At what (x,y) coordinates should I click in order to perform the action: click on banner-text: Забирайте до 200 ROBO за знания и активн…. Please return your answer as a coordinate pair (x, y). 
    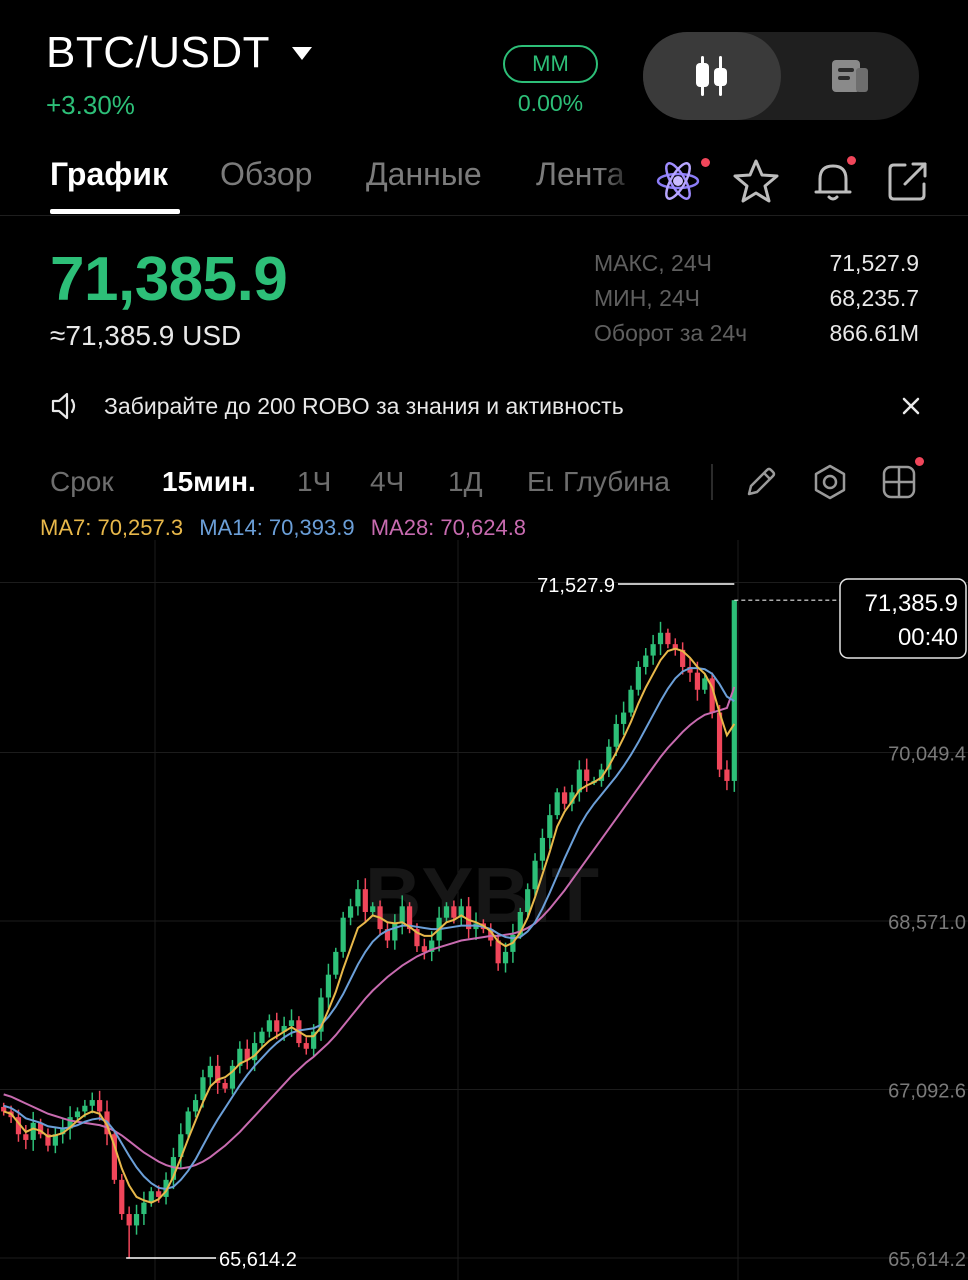
    Looking at the image, I should click on (364, 405).